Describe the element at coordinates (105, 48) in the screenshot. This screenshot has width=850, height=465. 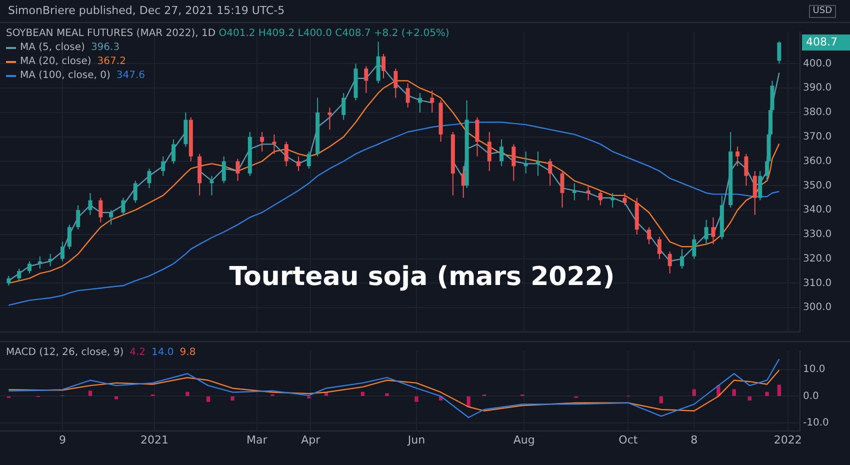
I see `annotation: 396.3` at that location.